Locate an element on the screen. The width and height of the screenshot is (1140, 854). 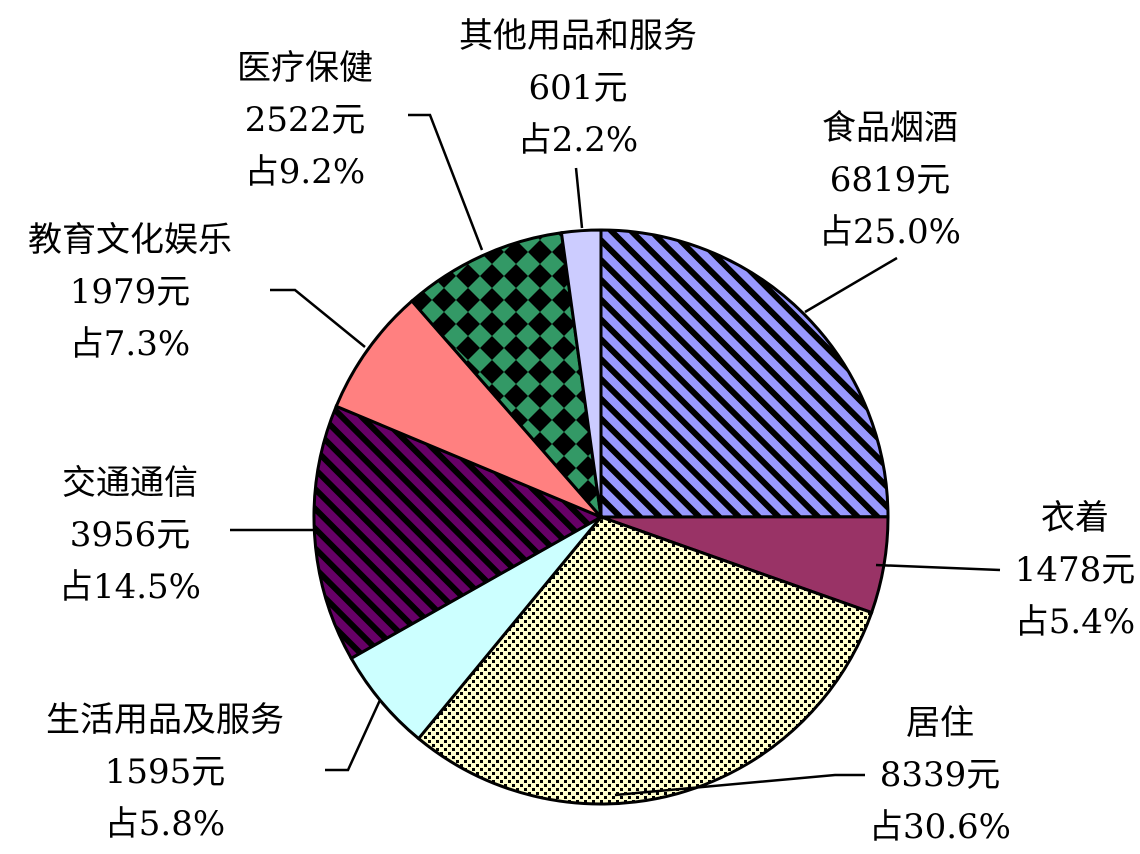
category-label: 食品烟酒 is located at coordinates (890, 128).